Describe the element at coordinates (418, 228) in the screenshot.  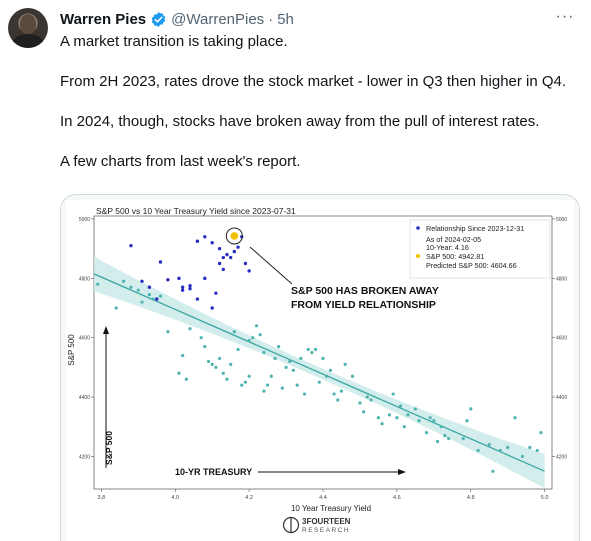
I see `legend-marker-navy` at that location.